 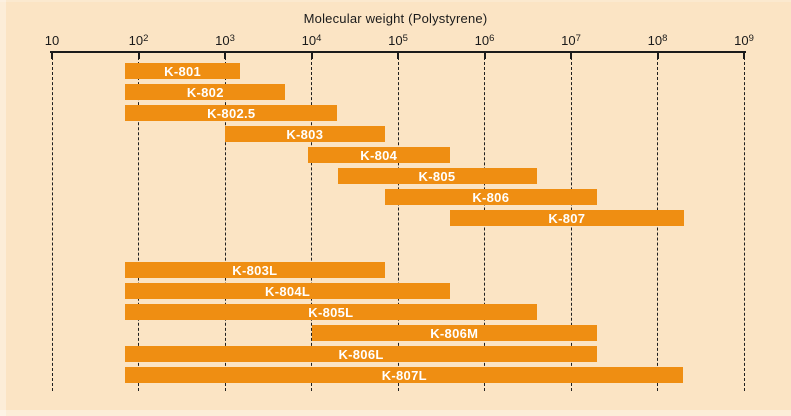 I want to click on bar-label: K-804, so click(x=379, y=155).